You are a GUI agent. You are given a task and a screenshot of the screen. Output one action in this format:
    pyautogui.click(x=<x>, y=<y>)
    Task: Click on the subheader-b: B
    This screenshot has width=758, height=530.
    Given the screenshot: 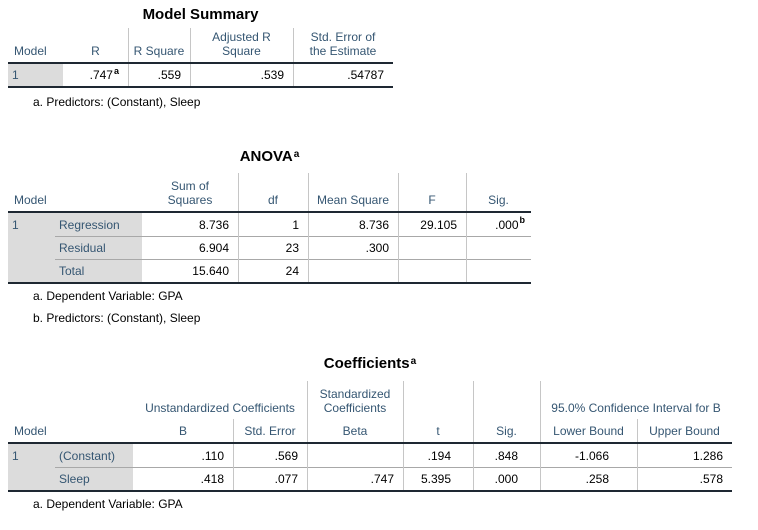 What is the action you would take?
    pyautogui.click(x=182, y=431)
    